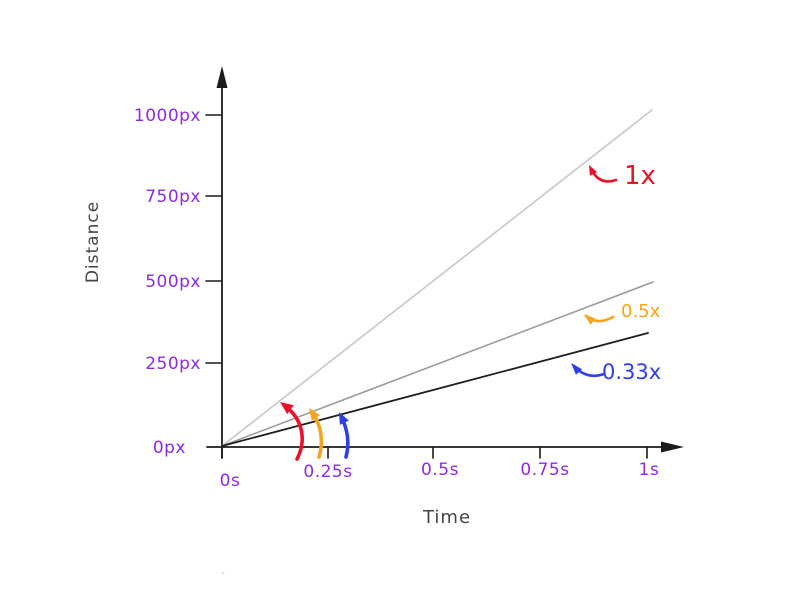 This screenshot has height=600, width=800. What do you see at coordinates (314, 414) in the screenshot?
I see `origin-arrowhead-0.5x` at bounding box center [314, 414].